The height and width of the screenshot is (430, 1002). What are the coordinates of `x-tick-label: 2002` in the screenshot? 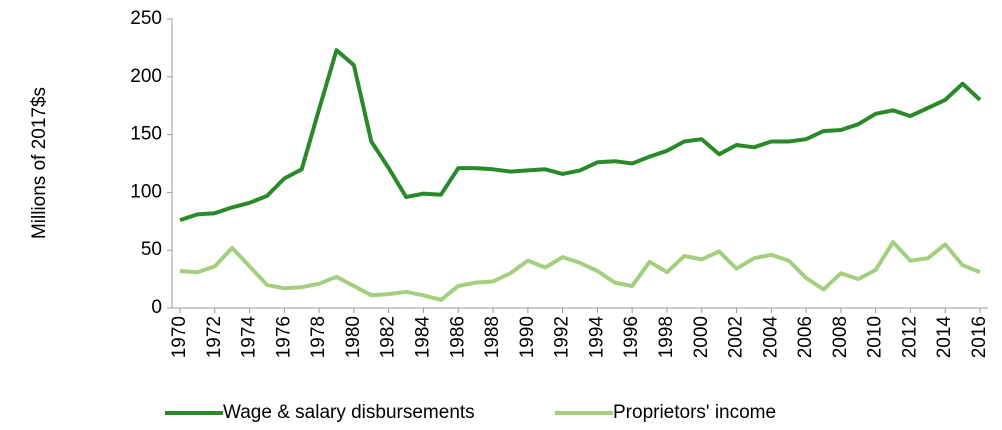 It's located at (736, 337).